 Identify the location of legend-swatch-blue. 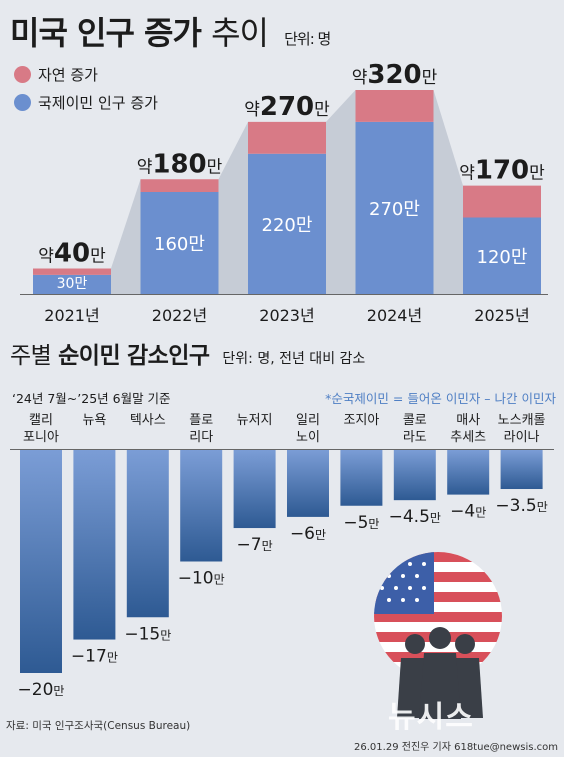
(22, 102).